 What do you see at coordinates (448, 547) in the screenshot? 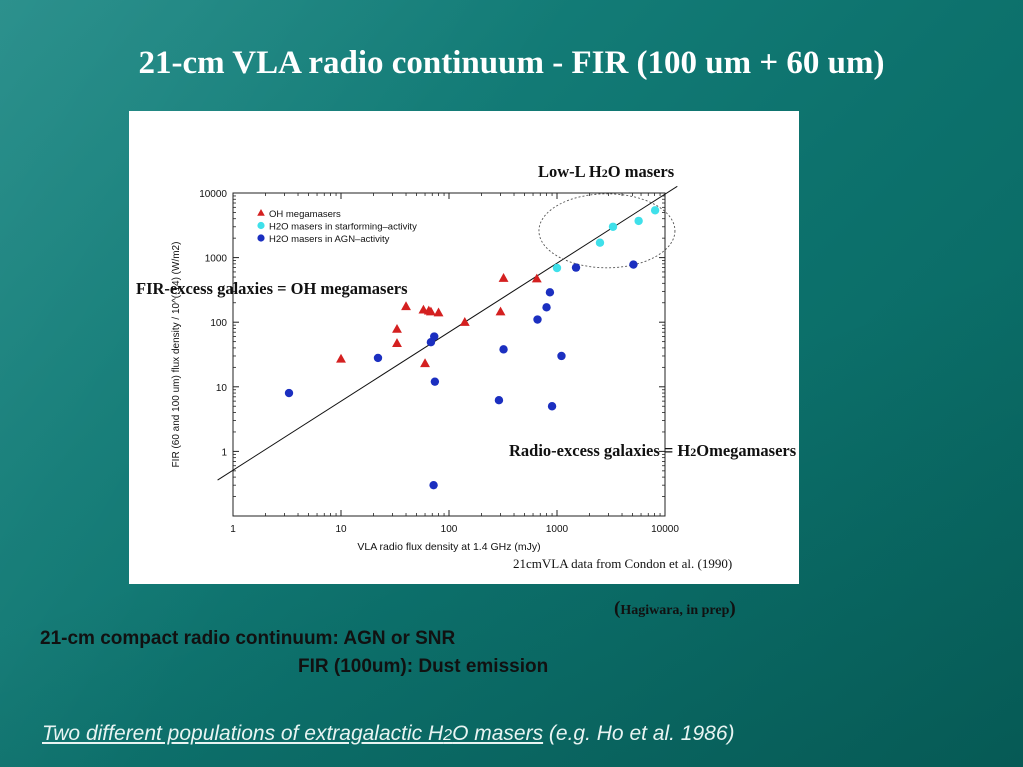
I see `x-axis-label: VLA radio flux density at 1.4 GHz (mJy)` at bounding box center [448, 547].